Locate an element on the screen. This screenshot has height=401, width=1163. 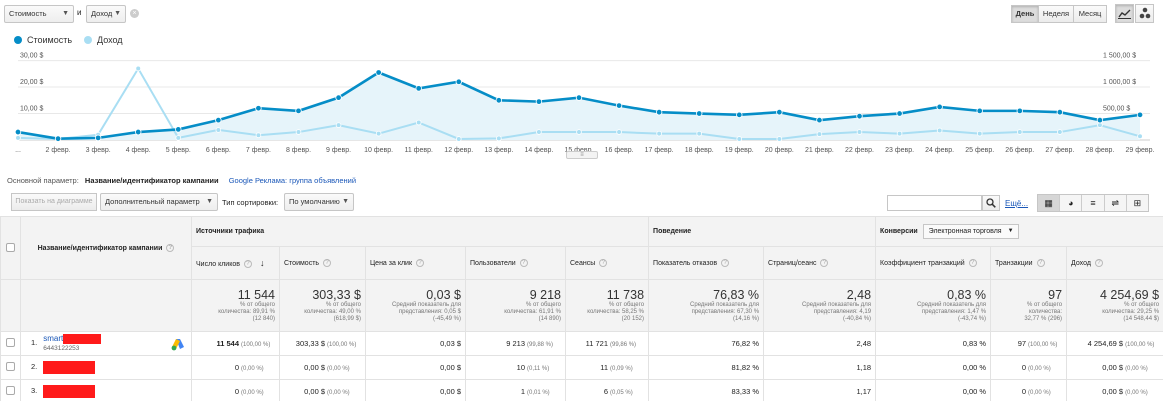
chevron-down-icon: ▼ is located at coordinates (345, 201).